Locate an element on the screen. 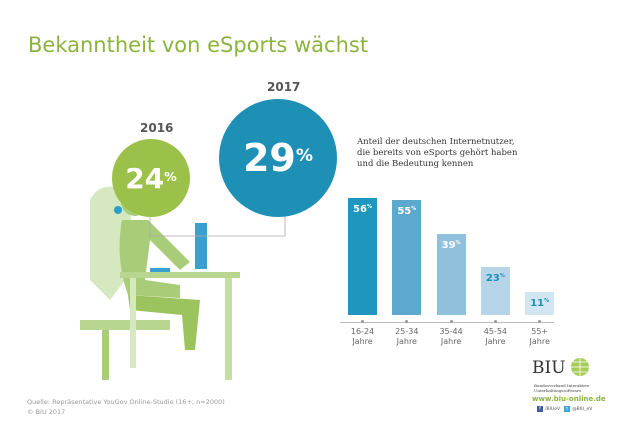 This screenshot has height=438, width=620. x-tick-label: 25-34 Jahre is located at coordinates (407, 337).